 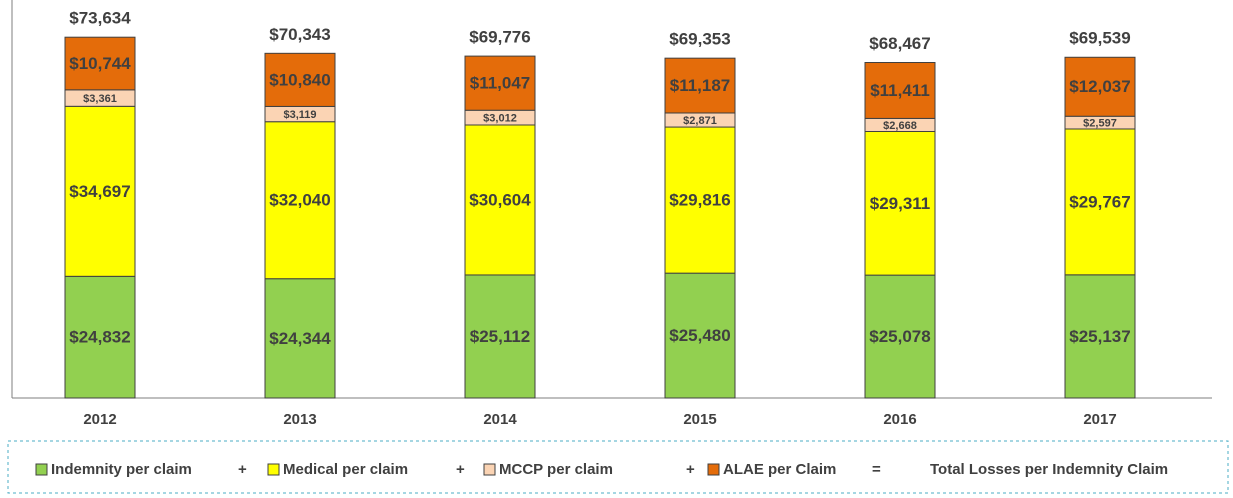 I want to click on data-label: $25,137, so click(x=1099, y=336).